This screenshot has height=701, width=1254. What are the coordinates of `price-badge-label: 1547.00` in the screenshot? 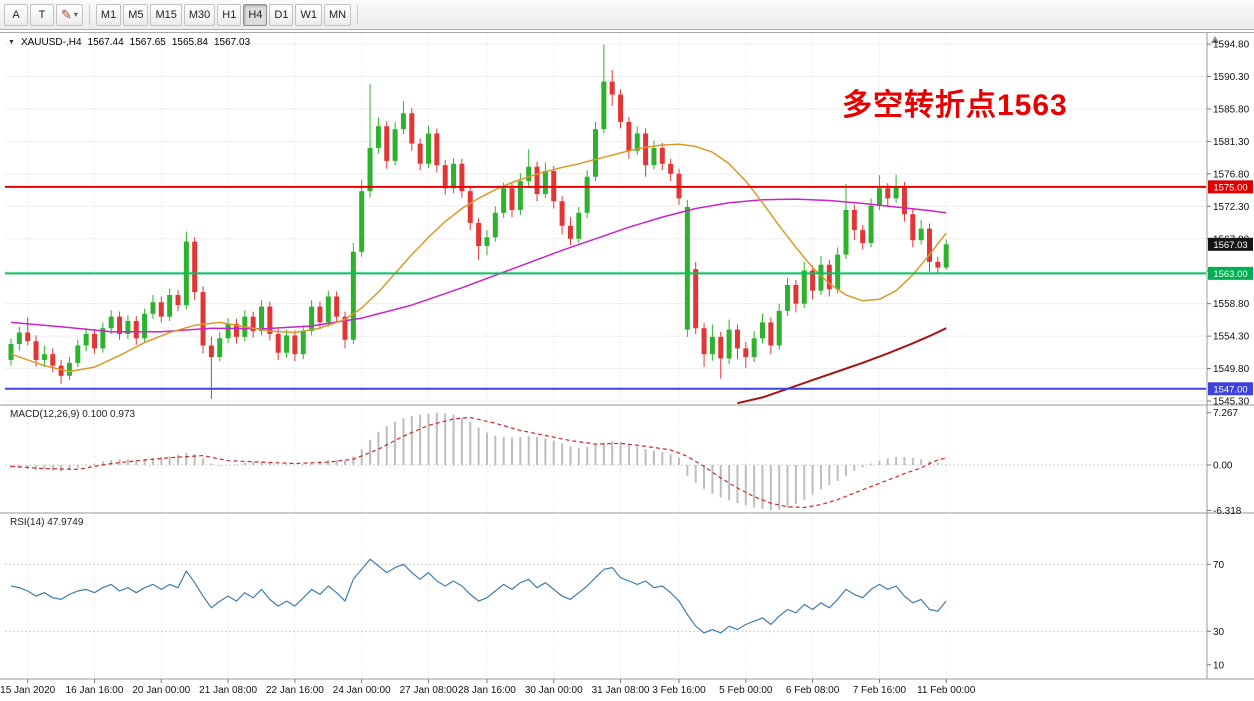 It's located at (1230, 389).